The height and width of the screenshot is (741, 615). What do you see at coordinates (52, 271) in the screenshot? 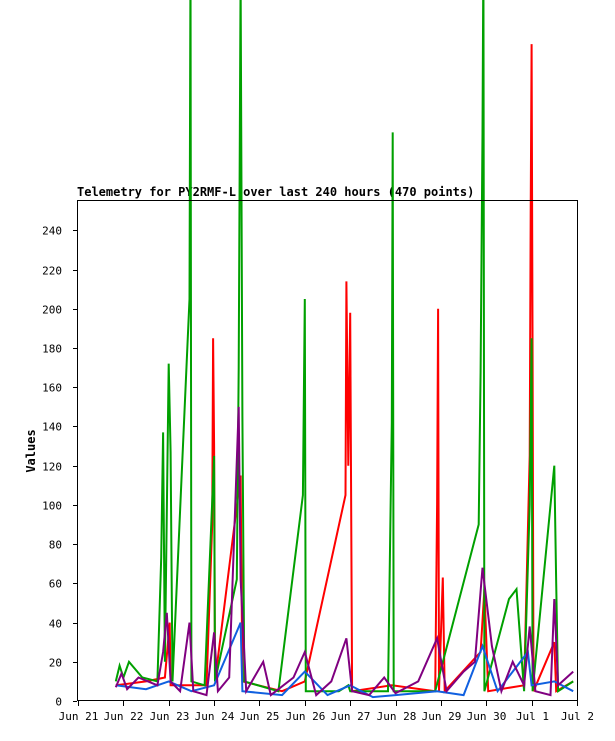
I see `y-tick-label: 220` at bounding box center [52, 271].